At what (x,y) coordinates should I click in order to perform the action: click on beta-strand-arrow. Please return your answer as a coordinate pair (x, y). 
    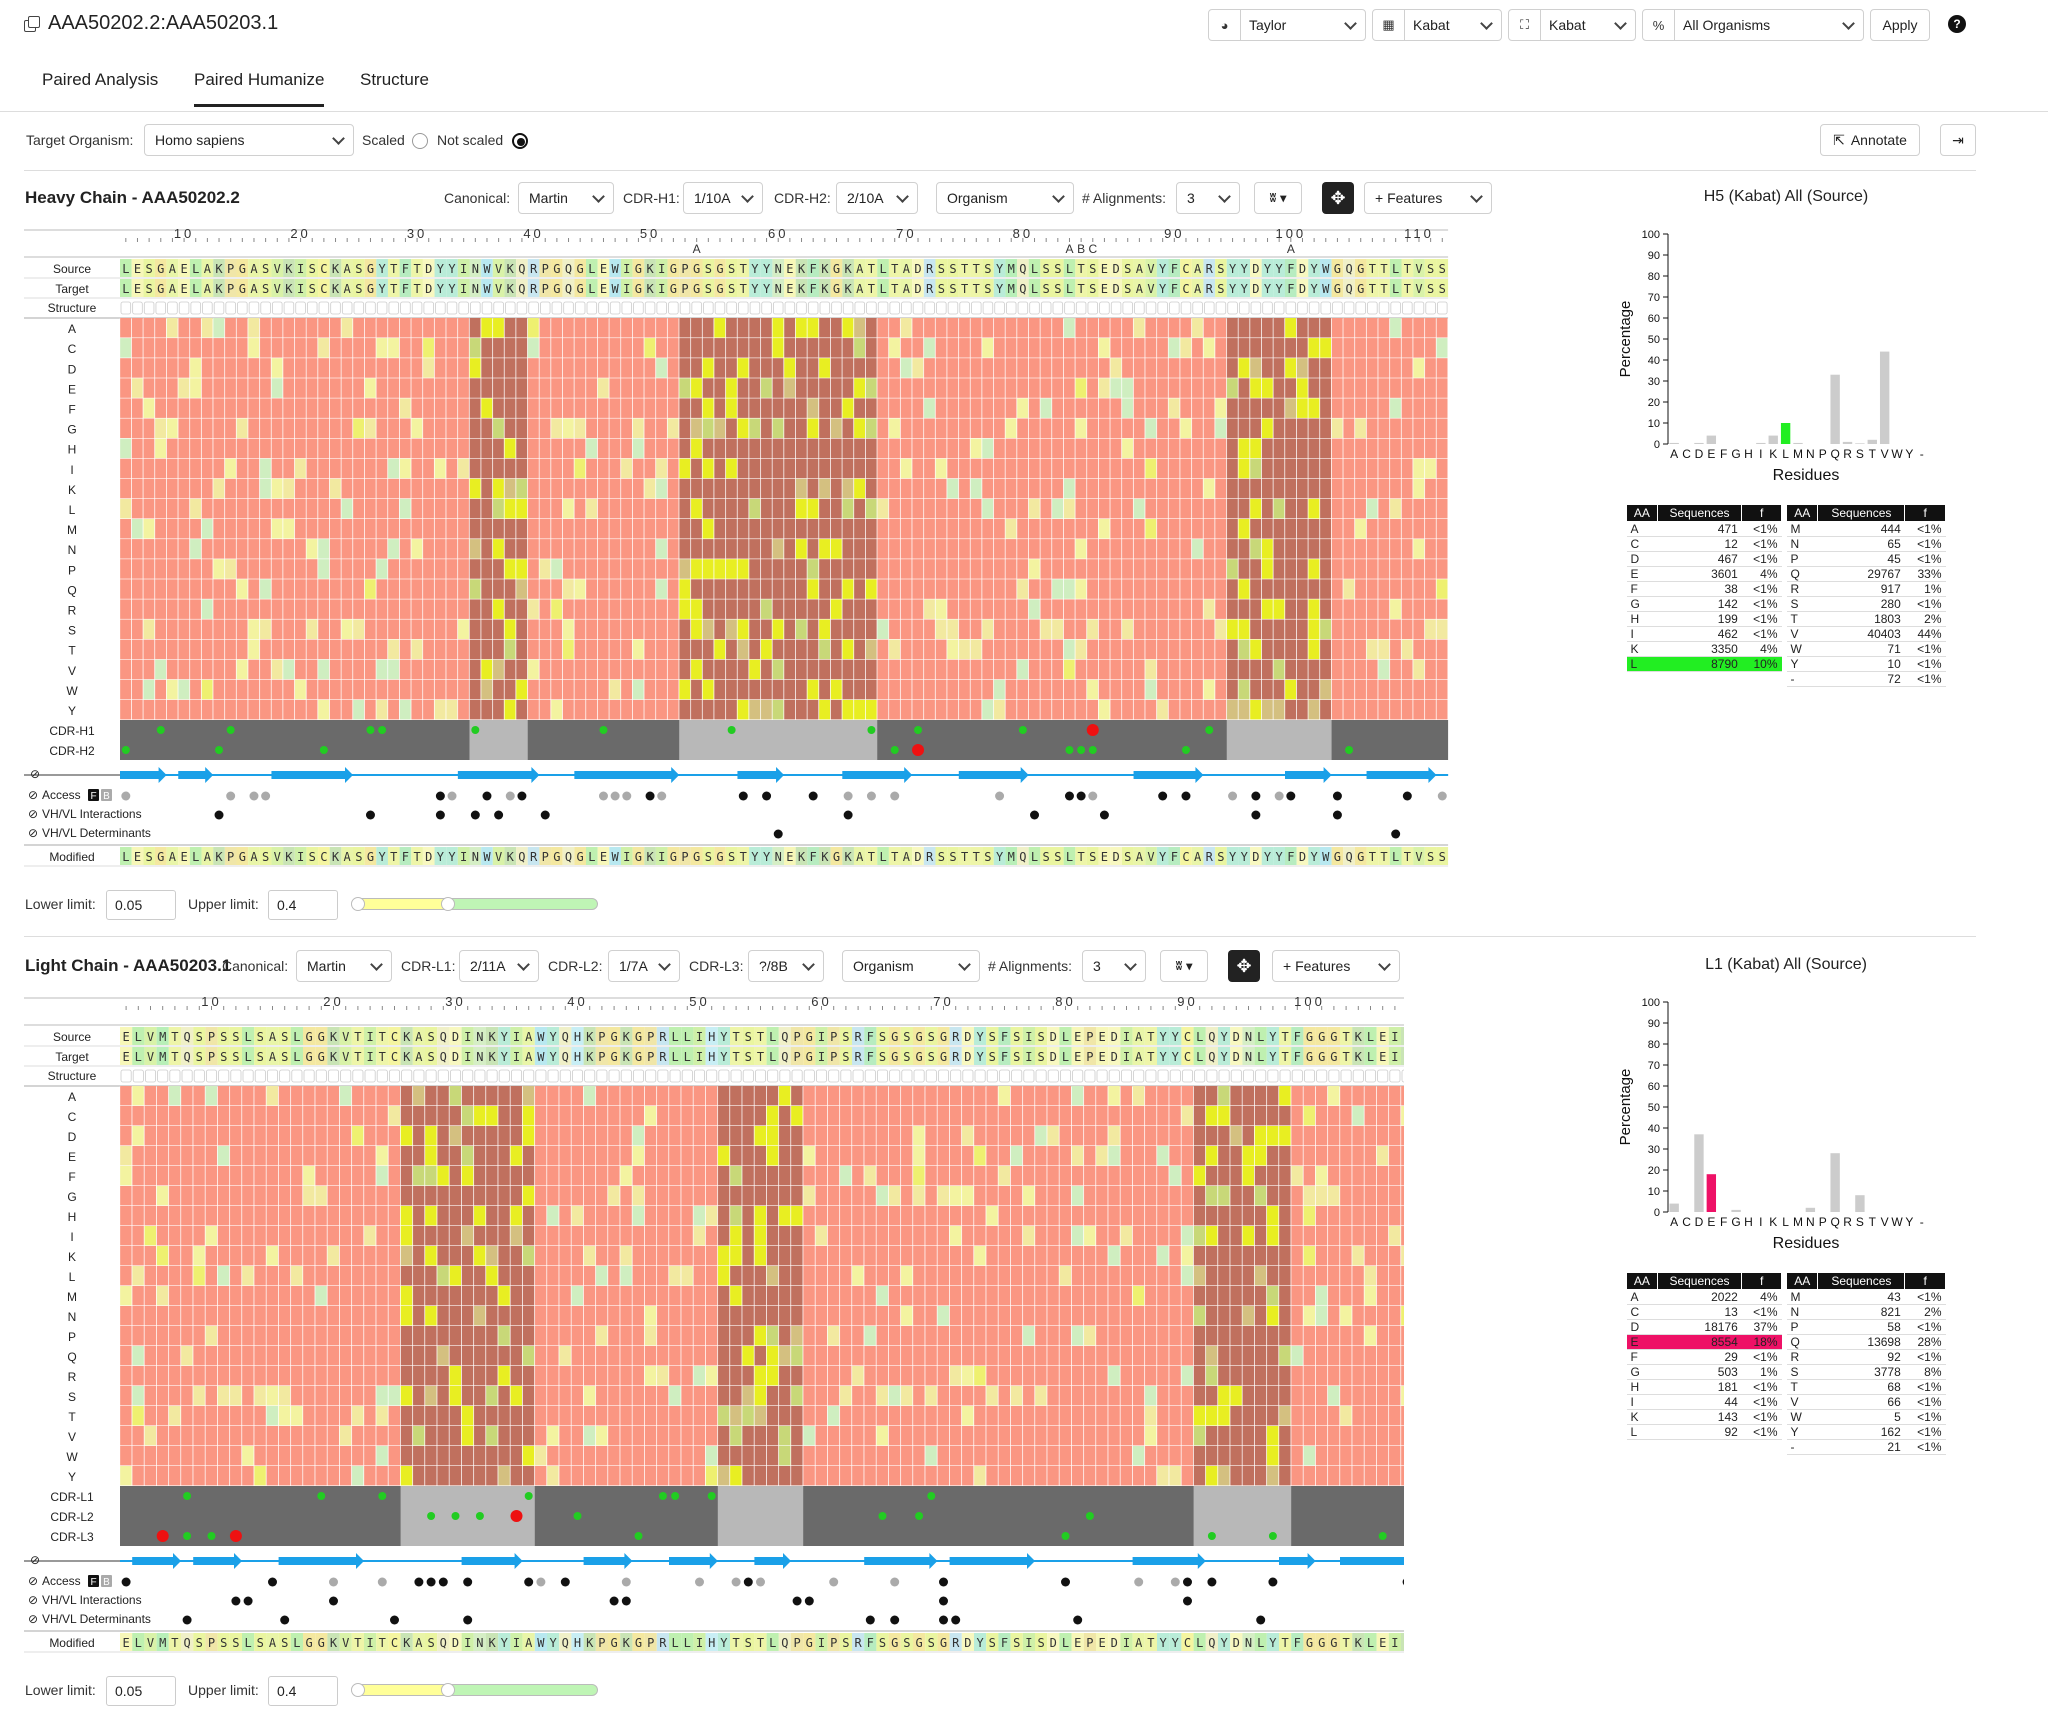
    Looking at the image, I should click on (498, 775).